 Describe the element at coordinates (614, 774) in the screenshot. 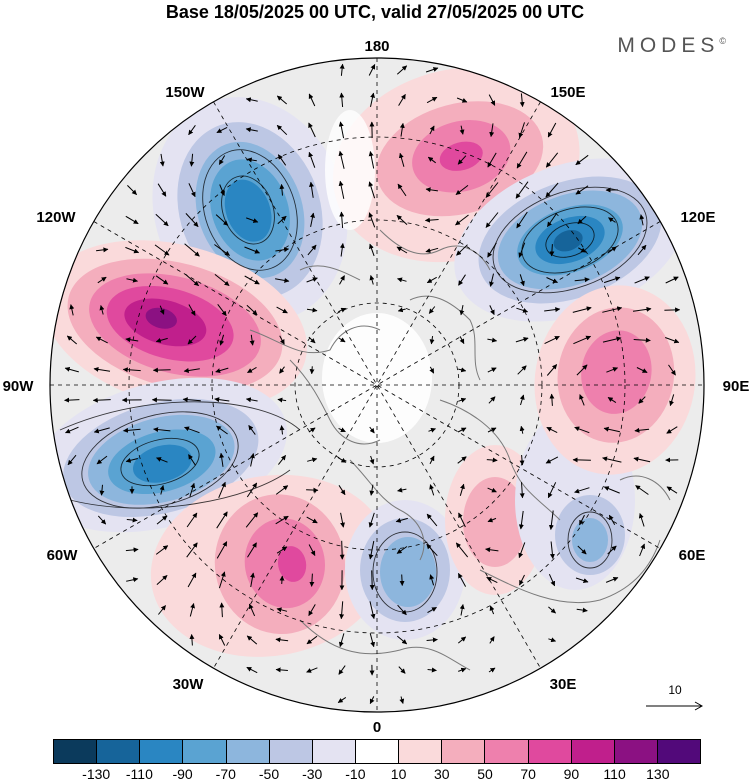

I see `colorbar-tick-label: 110` at that location.